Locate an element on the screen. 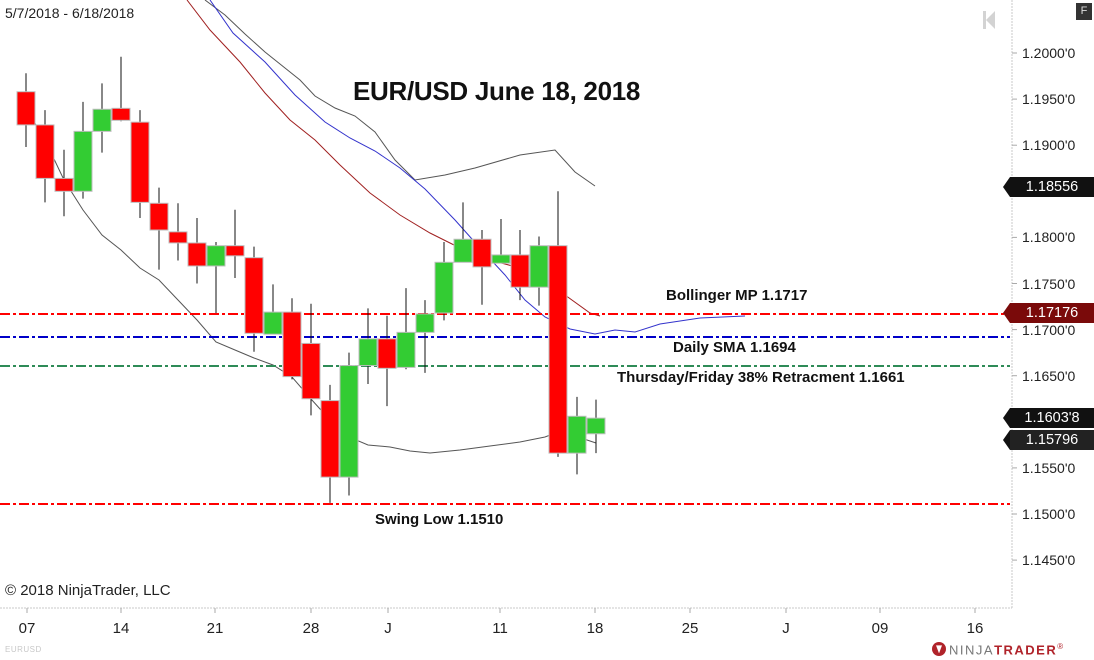 The width and height of the screenshot is (1094, 660). time-axis-label: 21 is located at coordinates (215, 628).